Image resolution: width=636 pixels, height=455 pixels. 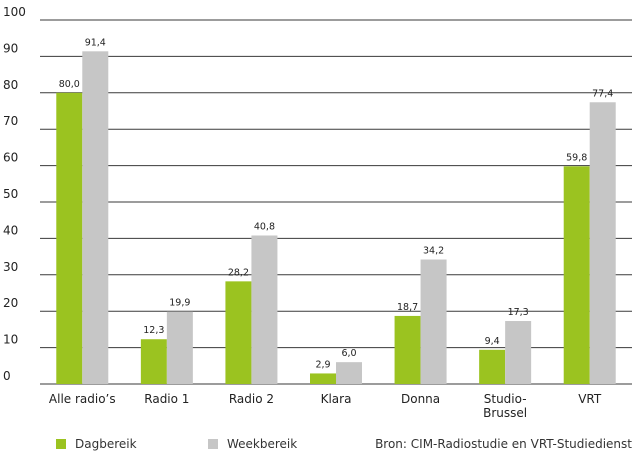 I want to click on y-tick-label: 70, so click(x=10, y=121).